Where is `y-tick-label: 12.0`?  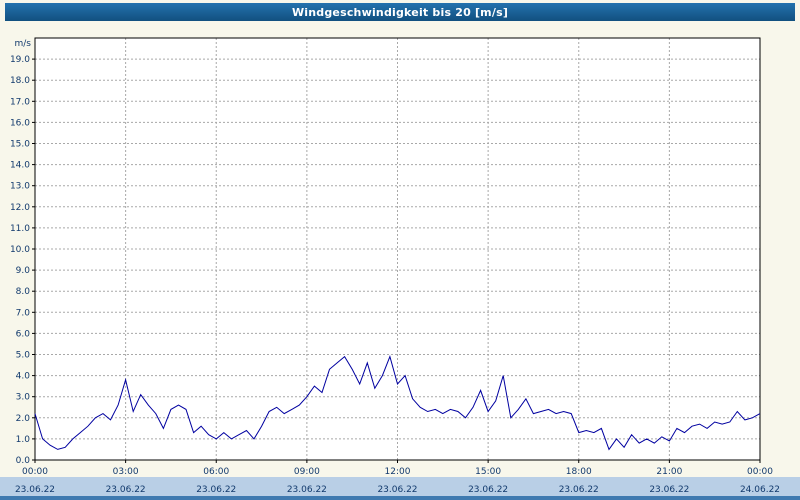
y-tick-label: 12.0 is located at coordinates (20, 208).